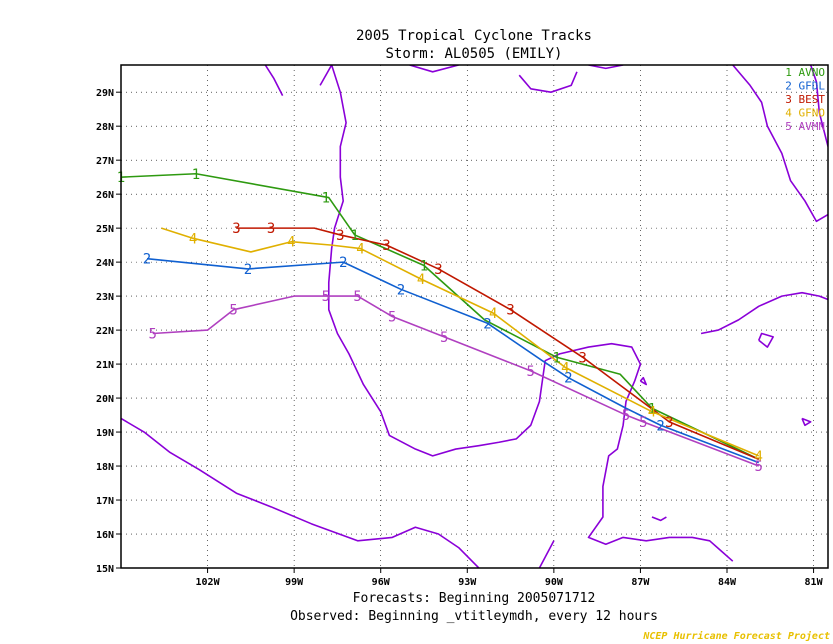 Image resolution: width=833 pixels, height=644 pixels. What do you see at coordinates (294, 582) in the screenshot?
I see `x-tick-label: 99W` at bounding box center [294, 582].